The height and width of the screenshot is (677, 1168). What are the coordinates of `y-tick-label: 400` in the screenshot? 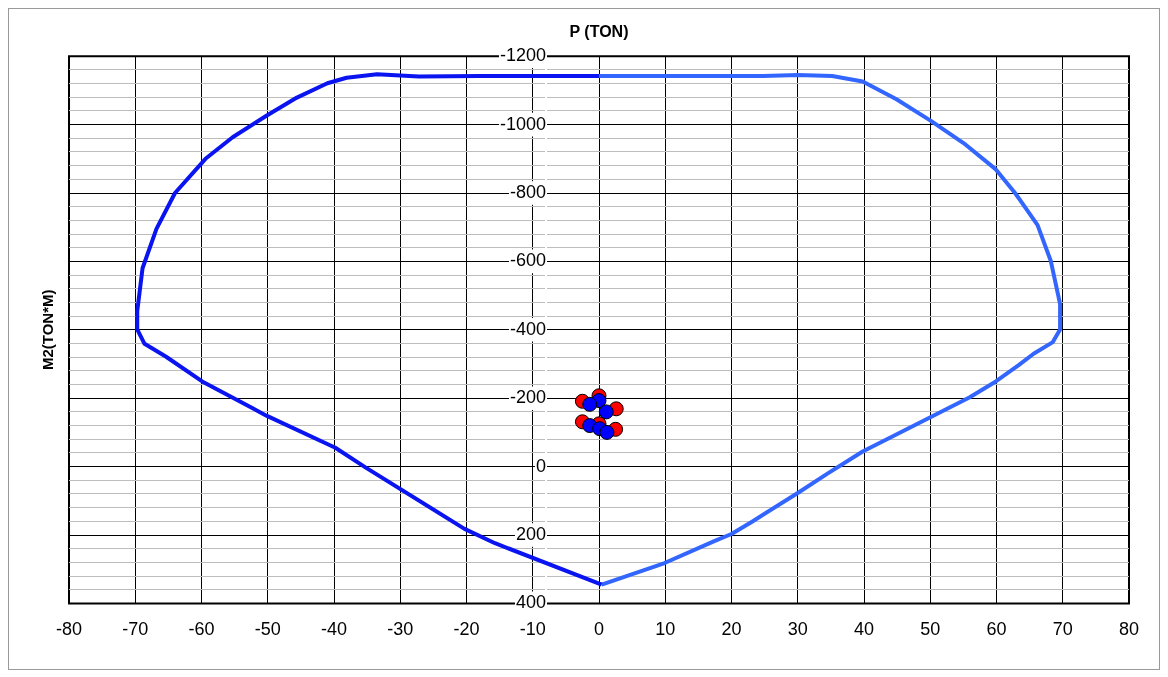 It's located at (530, 602).